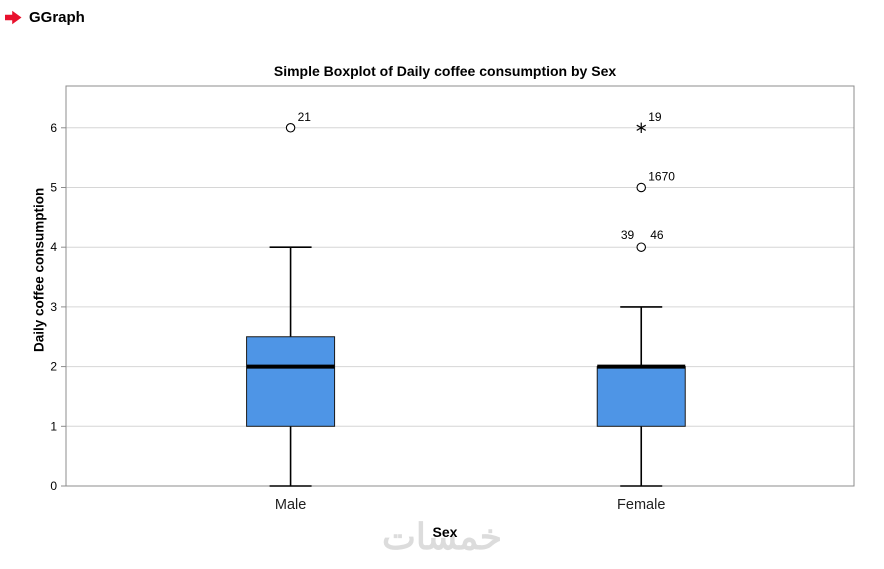 This screenshot has height=569, width=884. I want to click on x-axis-label: Sex, so click(445, 532).